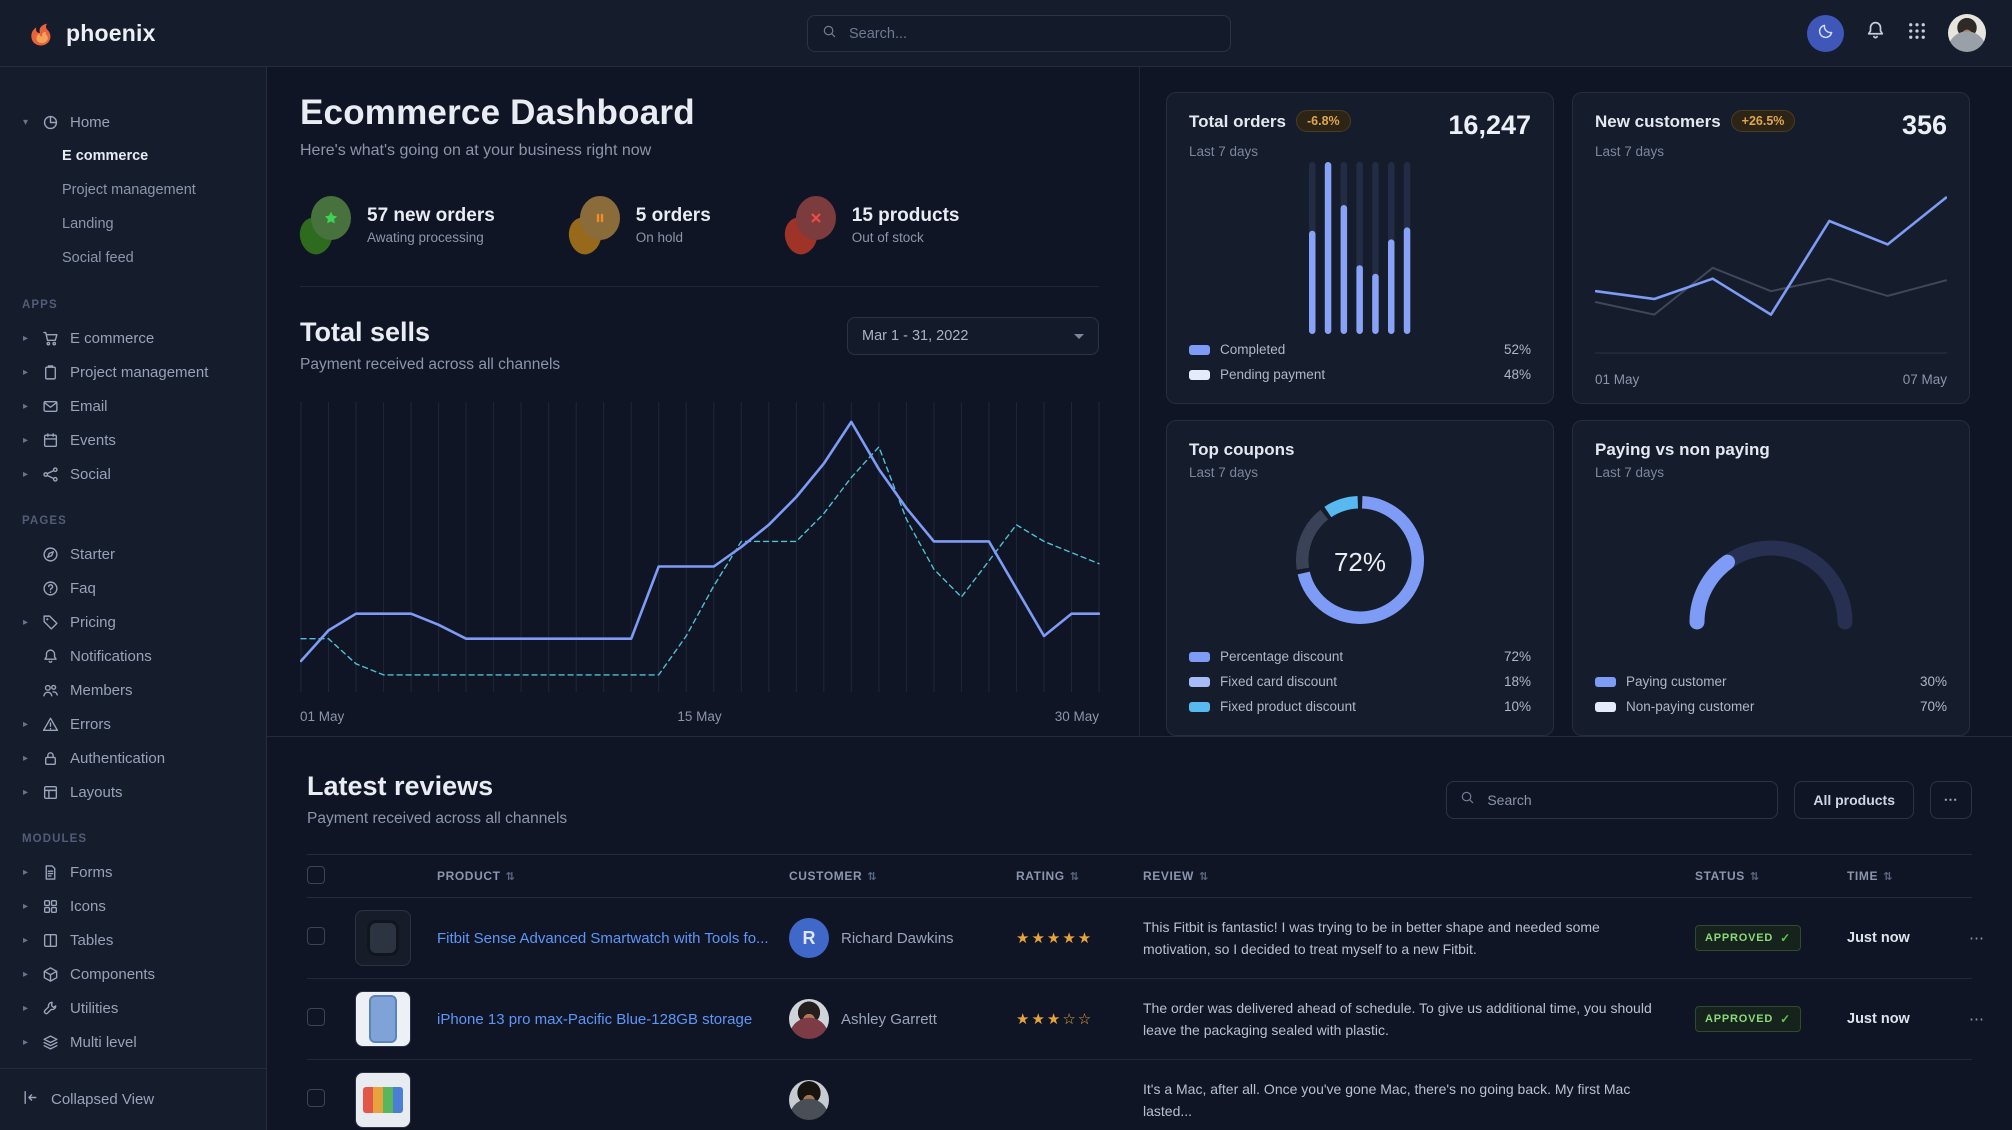 Image resolution: width=2012 pixels, height=1130 pixels. Describe the element at coordinates (1878, 1019) in the screenshot. I see `review-time: Just now` at that location.